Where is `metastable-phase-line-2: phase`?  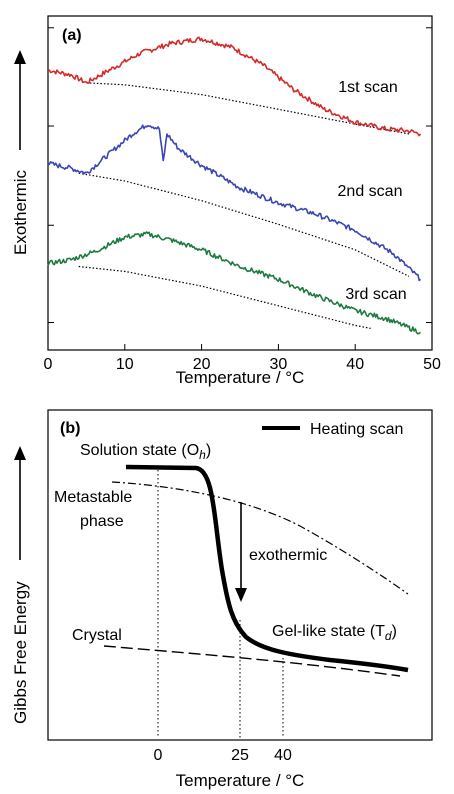
metastable-phase-line-2: phase is located at coordinates (102, 521).